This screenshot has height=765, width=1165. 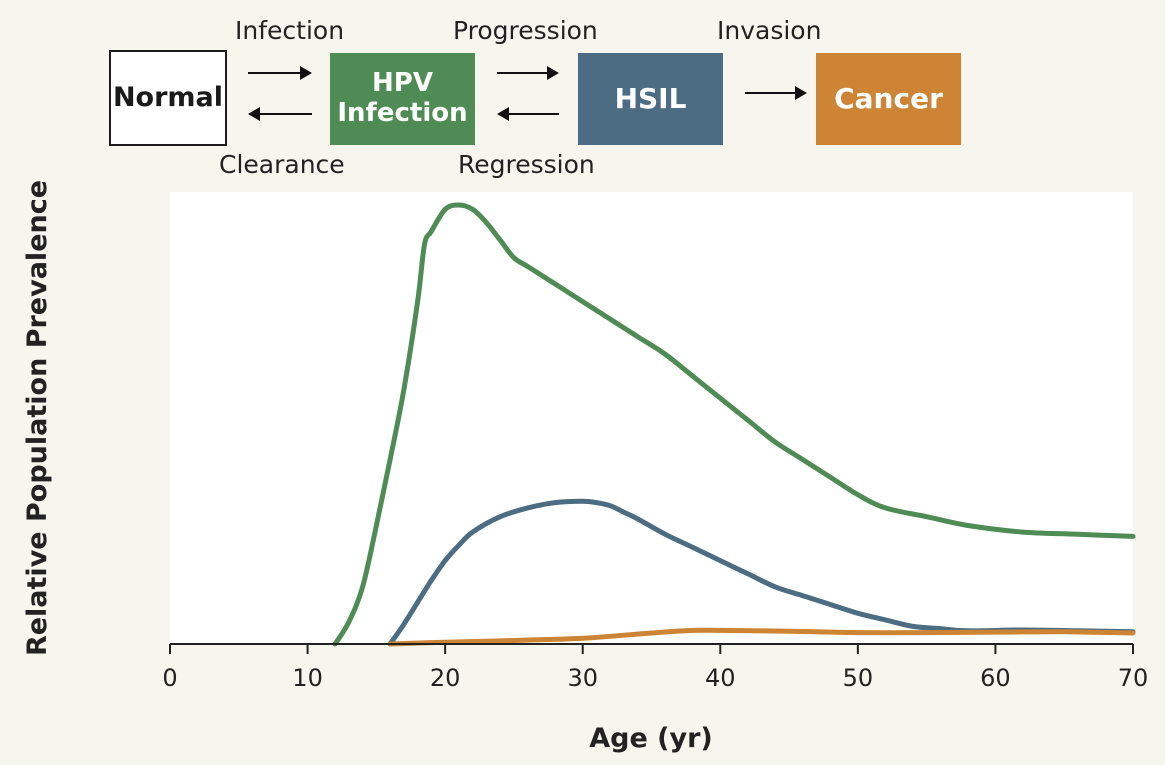 I want to click on stage-hpv-infection-box: HPV Infection, so click(x=402, y=99).